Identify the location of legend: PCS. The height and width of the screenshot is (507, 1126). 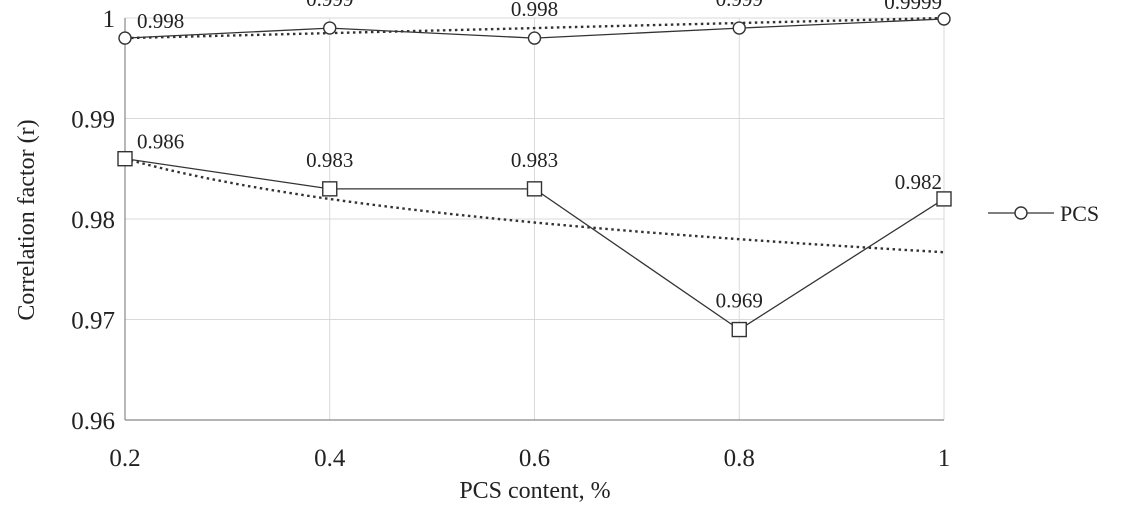
(1043, 213).